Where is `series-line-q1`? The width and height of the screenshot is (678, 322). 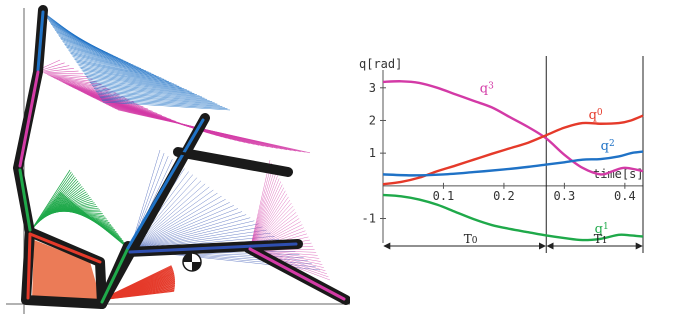 series-line-q1 is located at coordinates (513, 217).